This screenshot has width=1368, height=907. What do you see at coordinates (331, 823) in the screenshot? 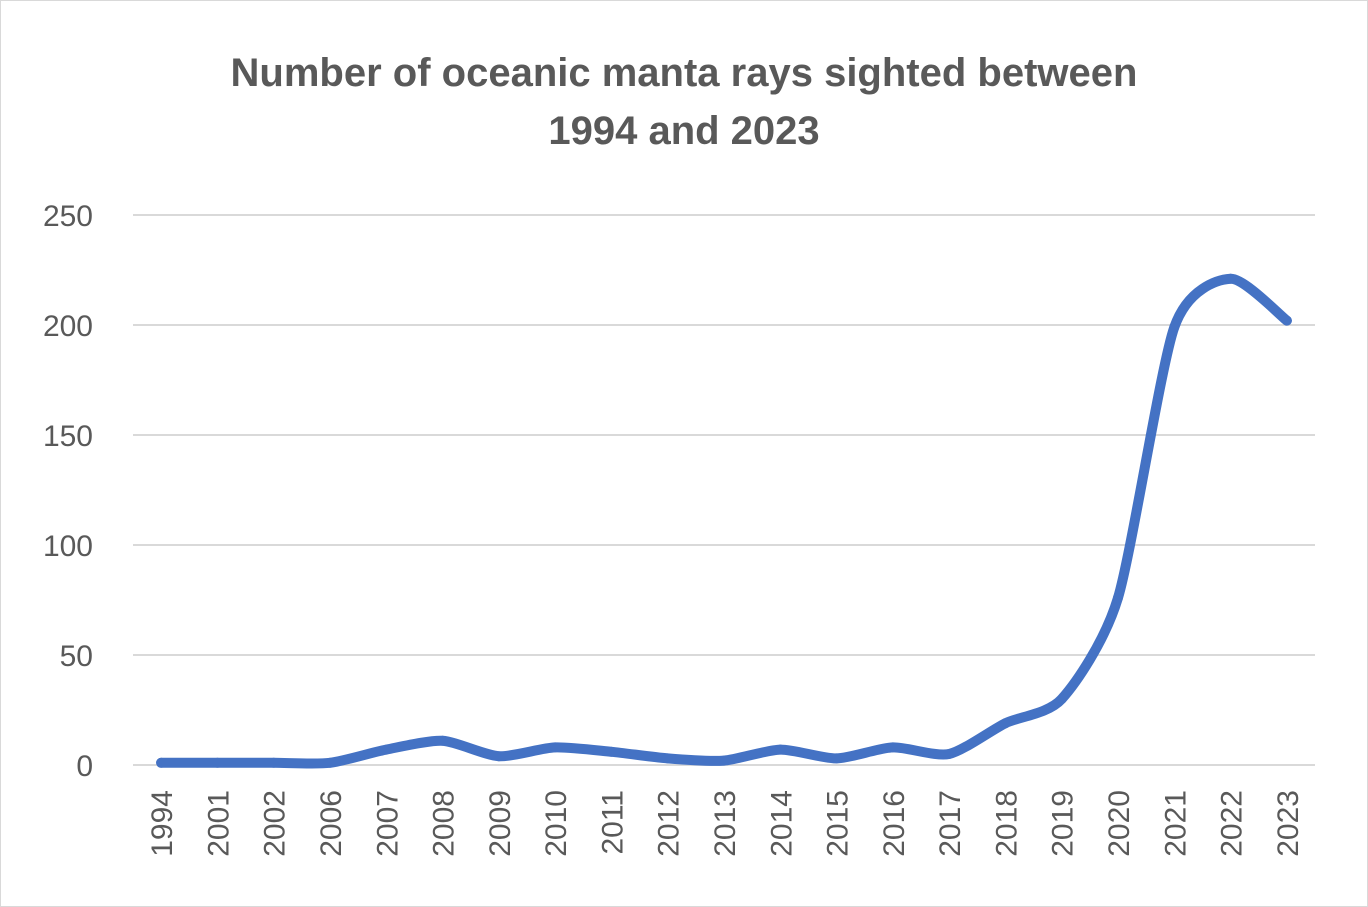
I see `x-tick-label-2006: 2006` at bounding box center [331, 823].